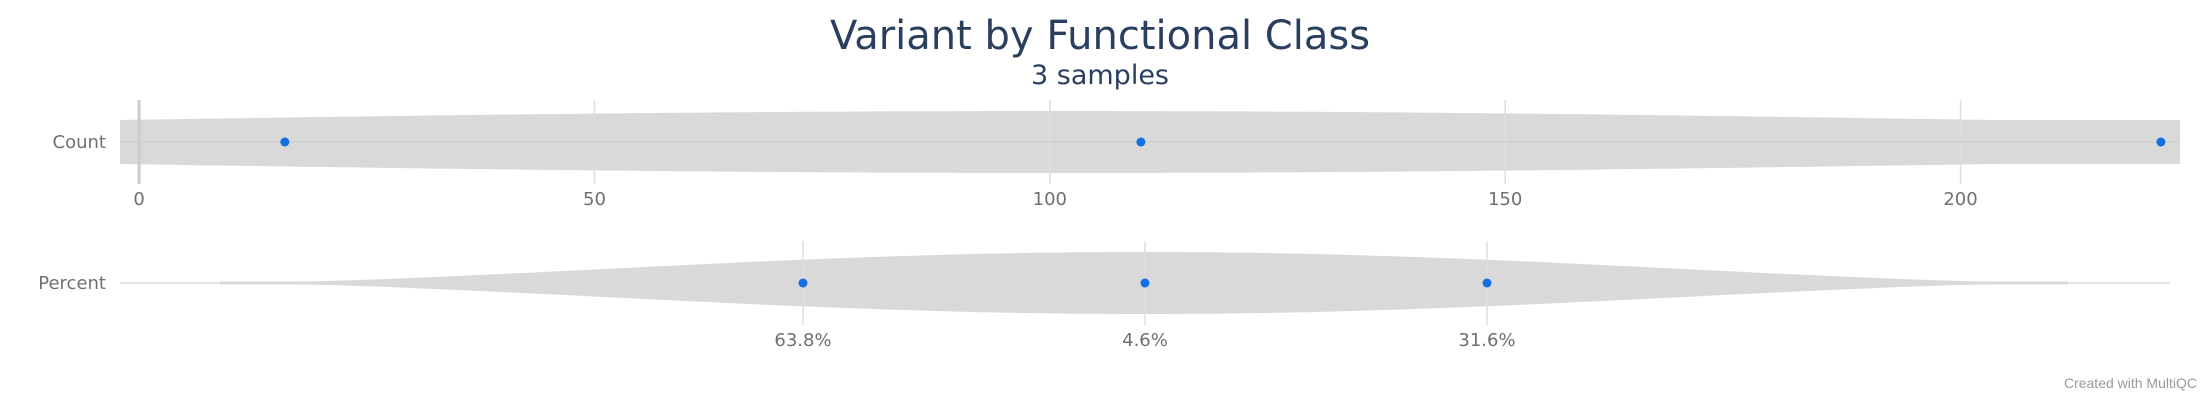 The image size is (2200, 406). I want to click on percent-tick-labels: 63.8% 4.6% 31.6%, so click(1144, 340).